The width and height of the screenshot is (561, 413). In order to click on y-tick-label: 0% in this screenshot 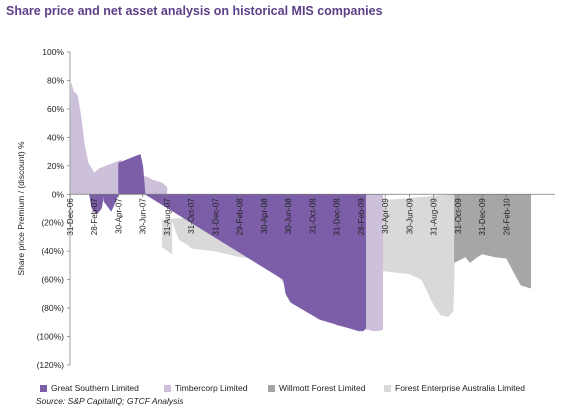, I will do `click(58, 194)`.